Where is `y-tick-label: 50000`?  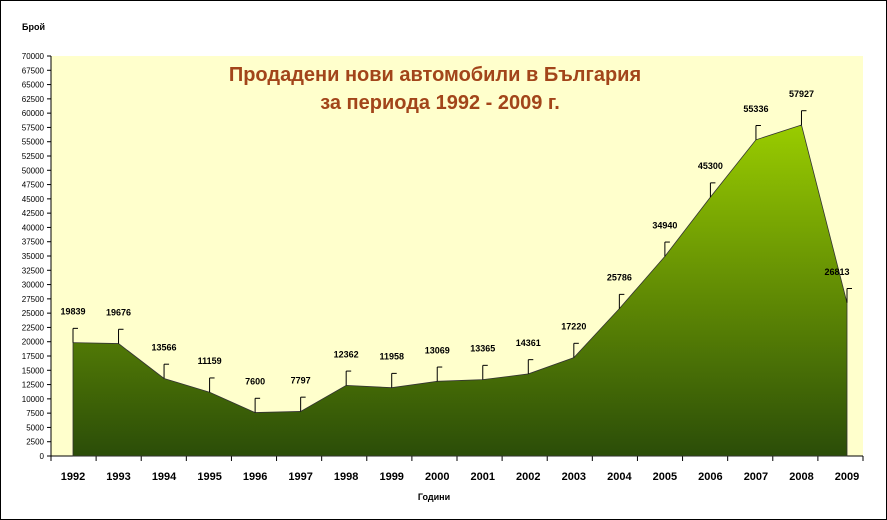
y-tick-label: 50000 is located at coordinates (33, 170).